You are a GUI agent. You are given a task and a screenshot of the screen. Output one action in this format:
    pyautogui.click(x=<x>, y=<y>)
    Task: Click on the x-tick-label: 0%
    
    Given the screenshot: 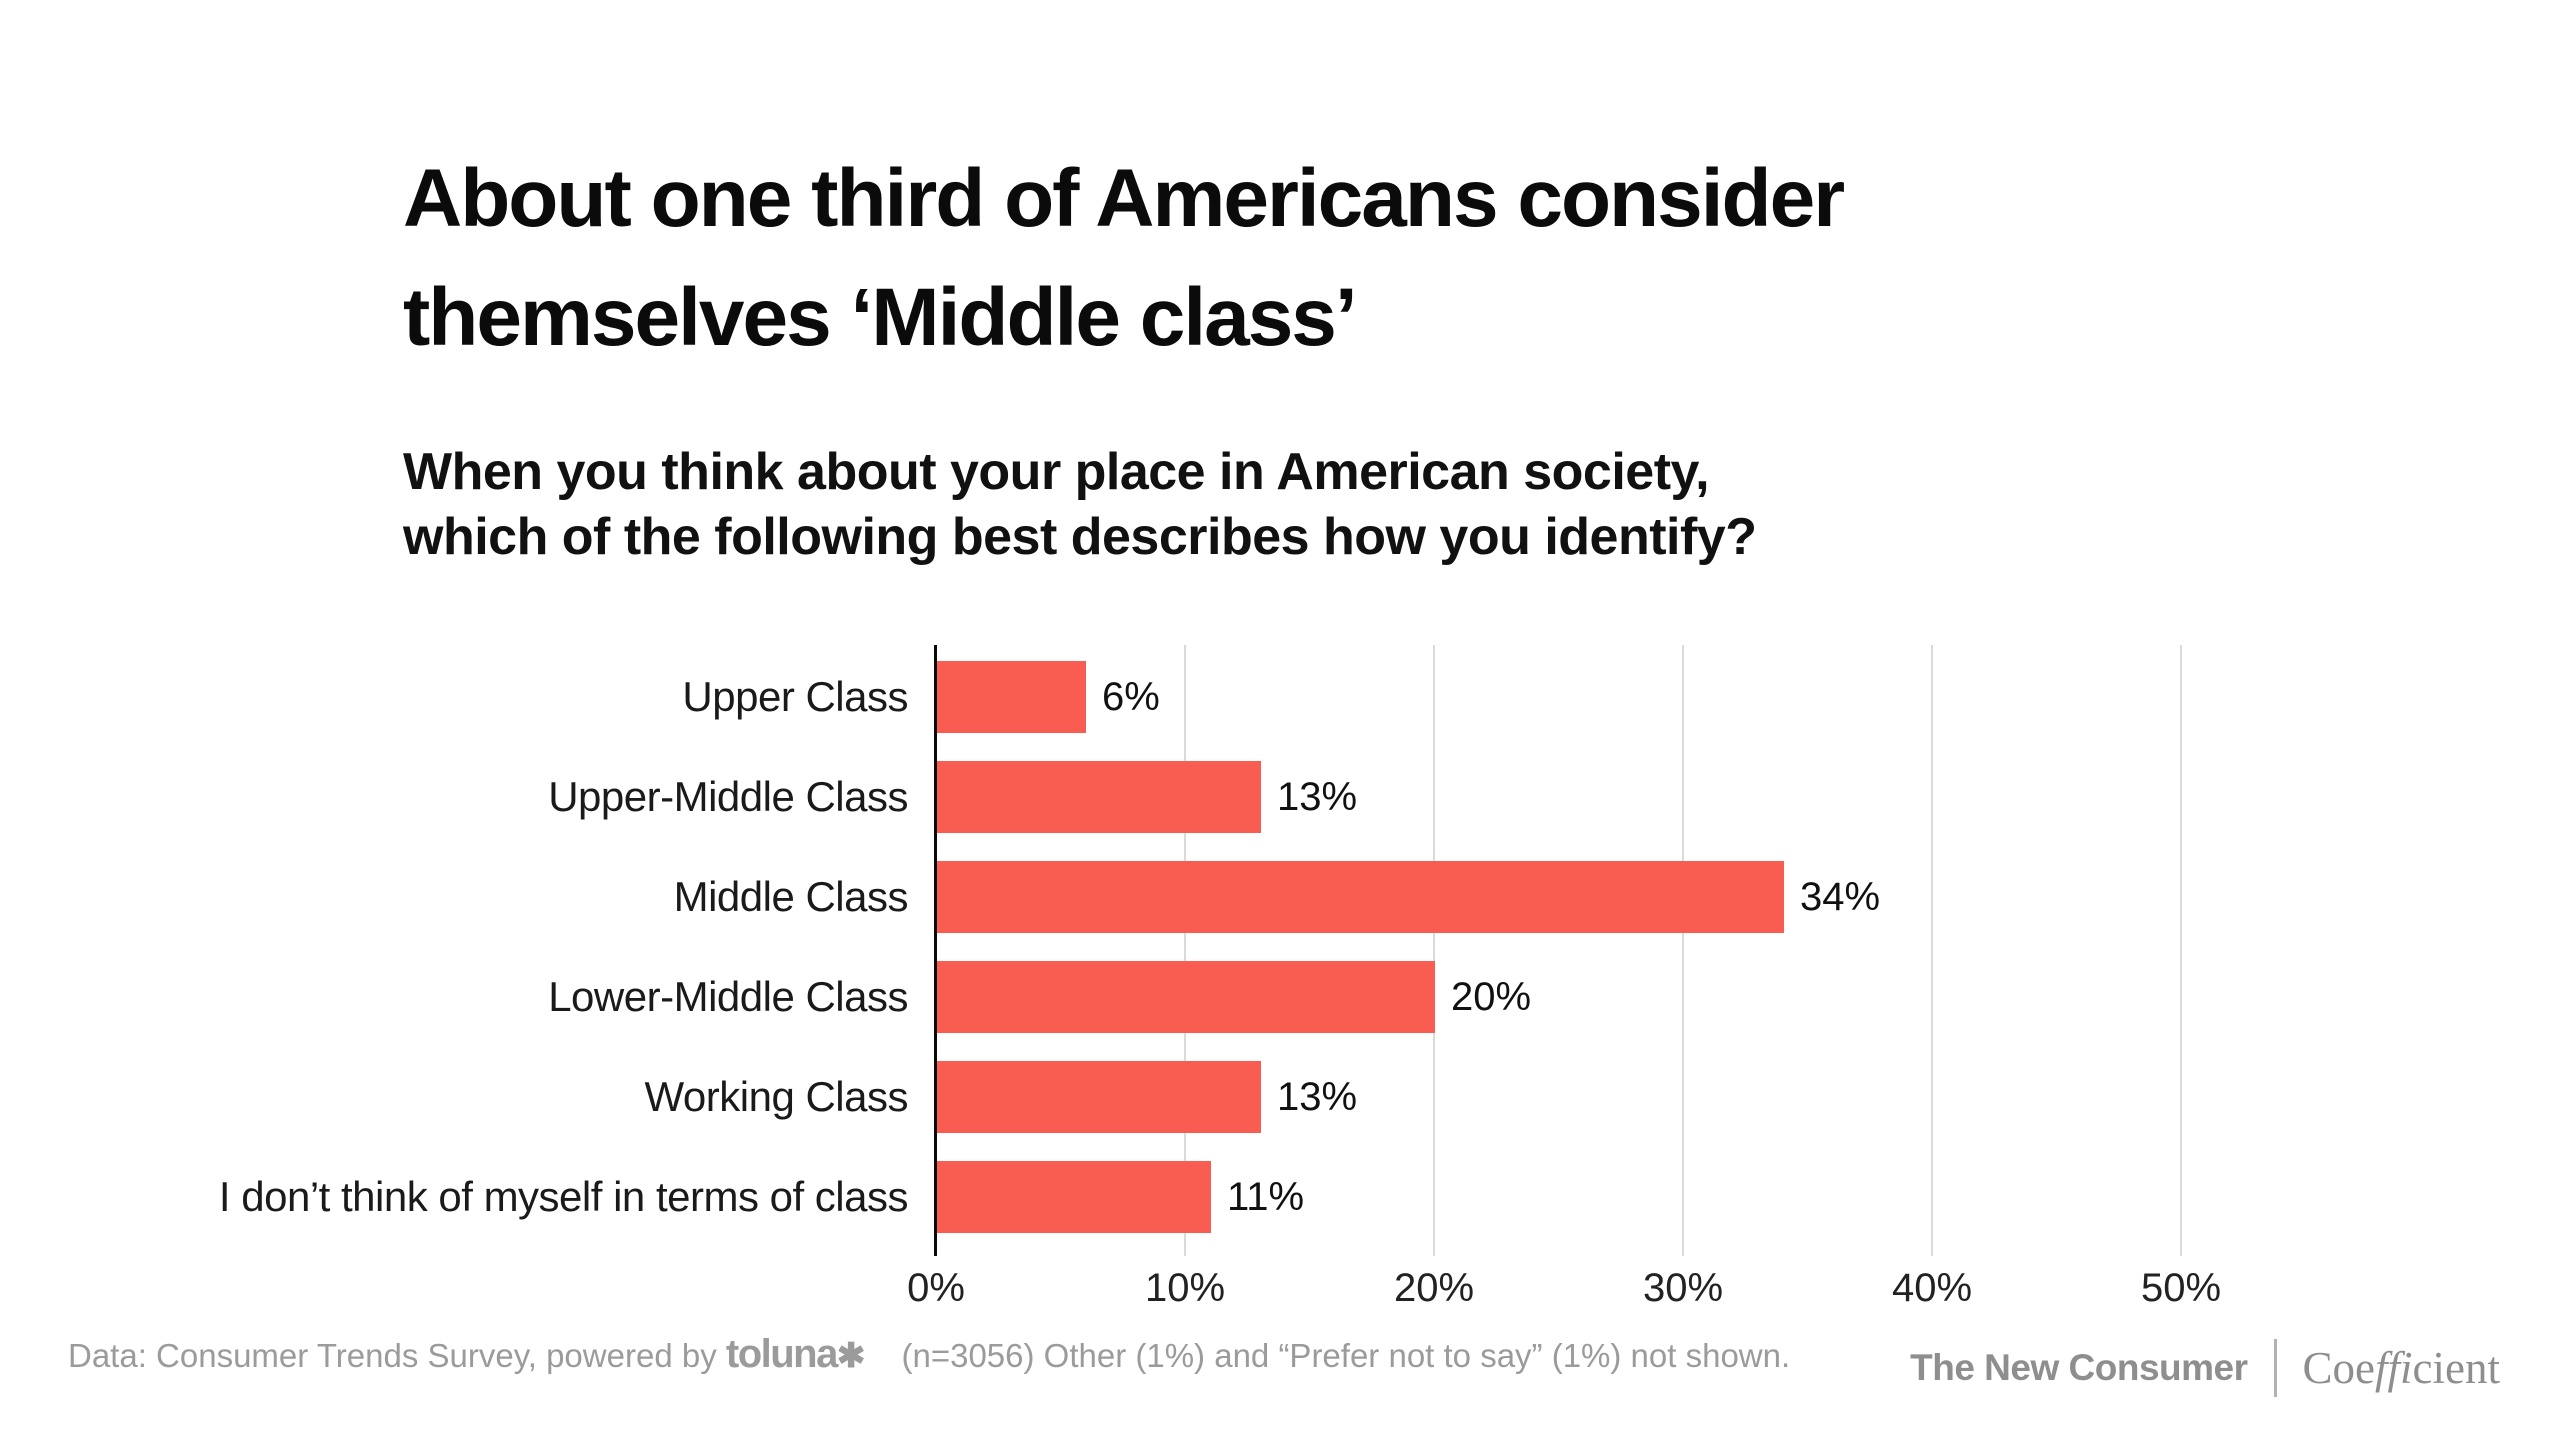 What is the action you would take?
    pyautogui.click(x=936, y=1288)
    